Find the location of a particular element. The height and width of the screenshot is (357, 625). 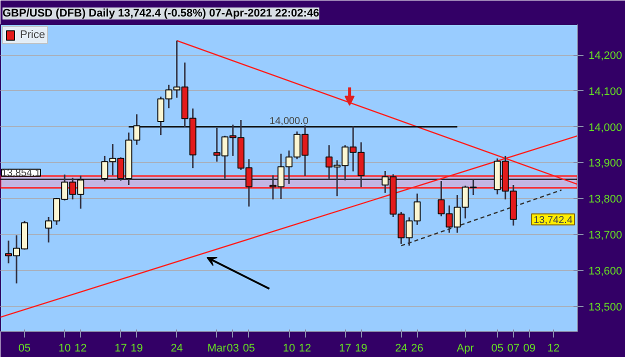

chart-title: GBP/USD (DFB) Daily 13,742.4 (-0.58%) 07-Apr-2021 22:02:46 is located at coordinates (161, 14).